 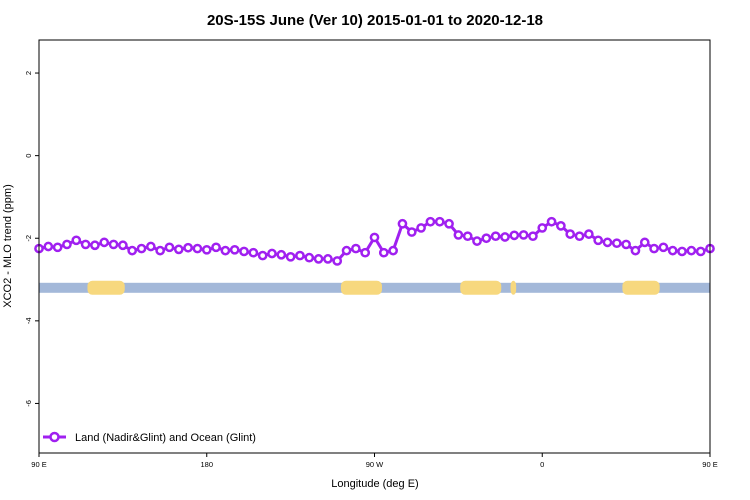 I want to click on y-tick-label: 2, so click(x=28, y=73).